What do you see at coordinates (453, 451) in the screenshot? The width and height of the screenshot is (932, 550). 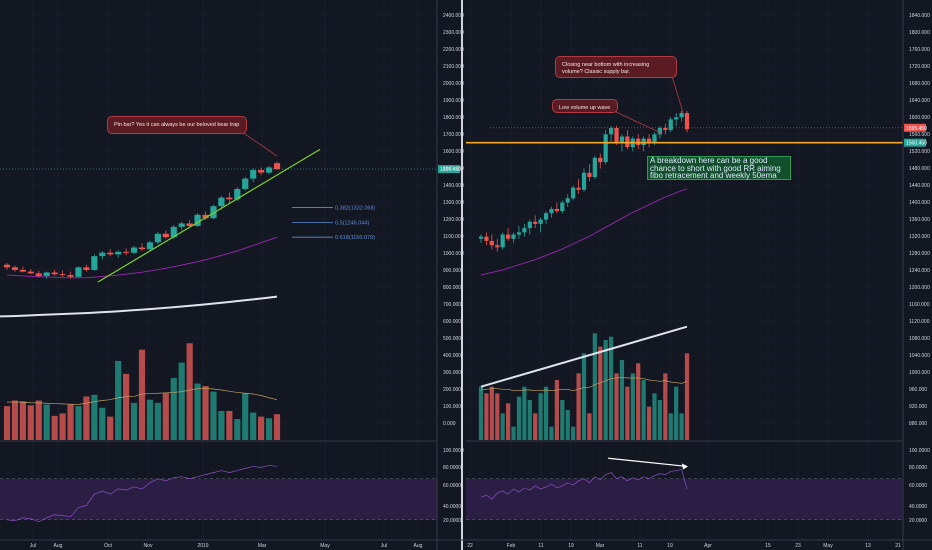 I see `rsi-tick-label: 100.0000` at bounding box center [453, 451].